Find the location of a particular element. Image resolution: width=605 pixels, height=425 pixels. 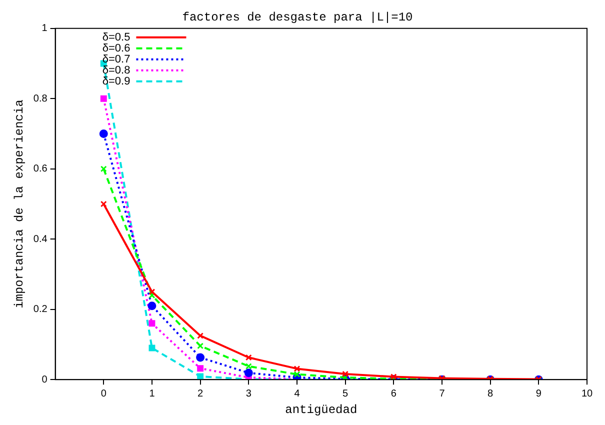

legend-label: δ=0.9 is located at coordinates (116, 81).